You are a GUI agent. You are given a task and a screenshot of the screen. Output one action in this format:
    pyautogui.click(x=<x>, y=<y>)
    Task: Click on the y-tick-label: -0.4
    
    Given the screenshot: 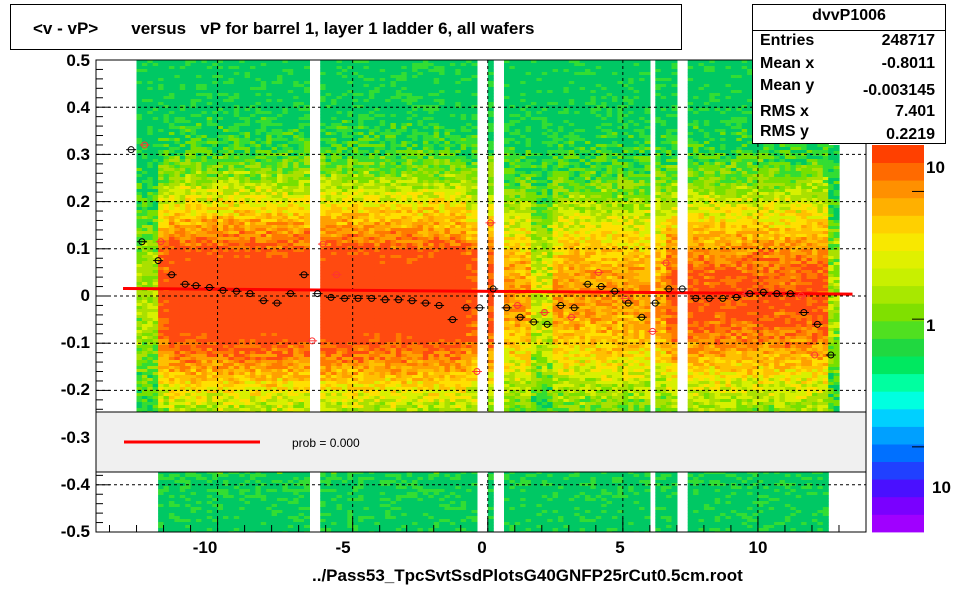 What is the action you would take?
    pyautogui.click(x=75, y=484)
    